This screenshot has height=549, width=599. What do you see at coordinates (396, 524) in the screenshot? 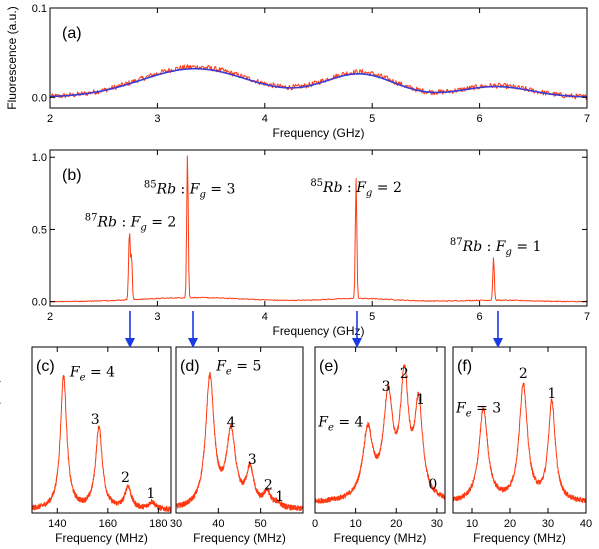
I see `x-tick-label-e-2: 20` at bounding box center [396, 524].